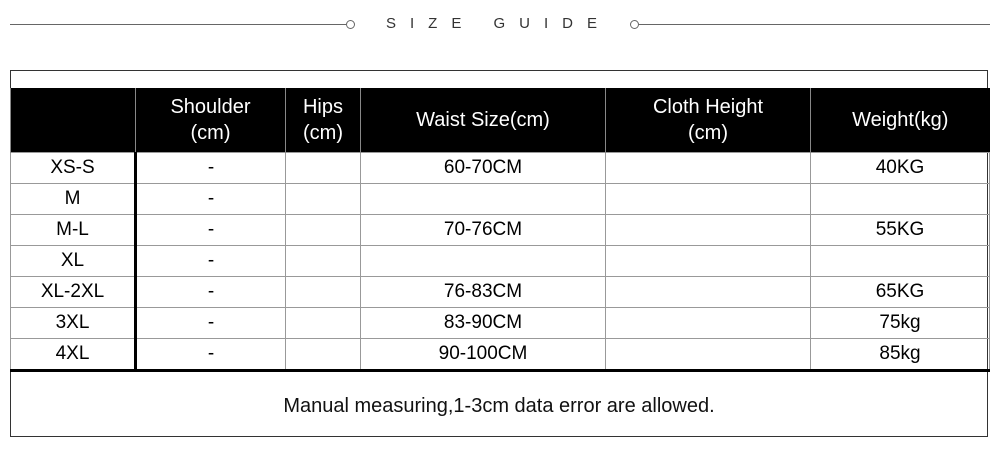 The width and height of the screenshot is (1000, 465). What do you see at coordinates (73, 355) in the screenshot?
I see `size-label: 4XL` at bounding box center [73, 355].